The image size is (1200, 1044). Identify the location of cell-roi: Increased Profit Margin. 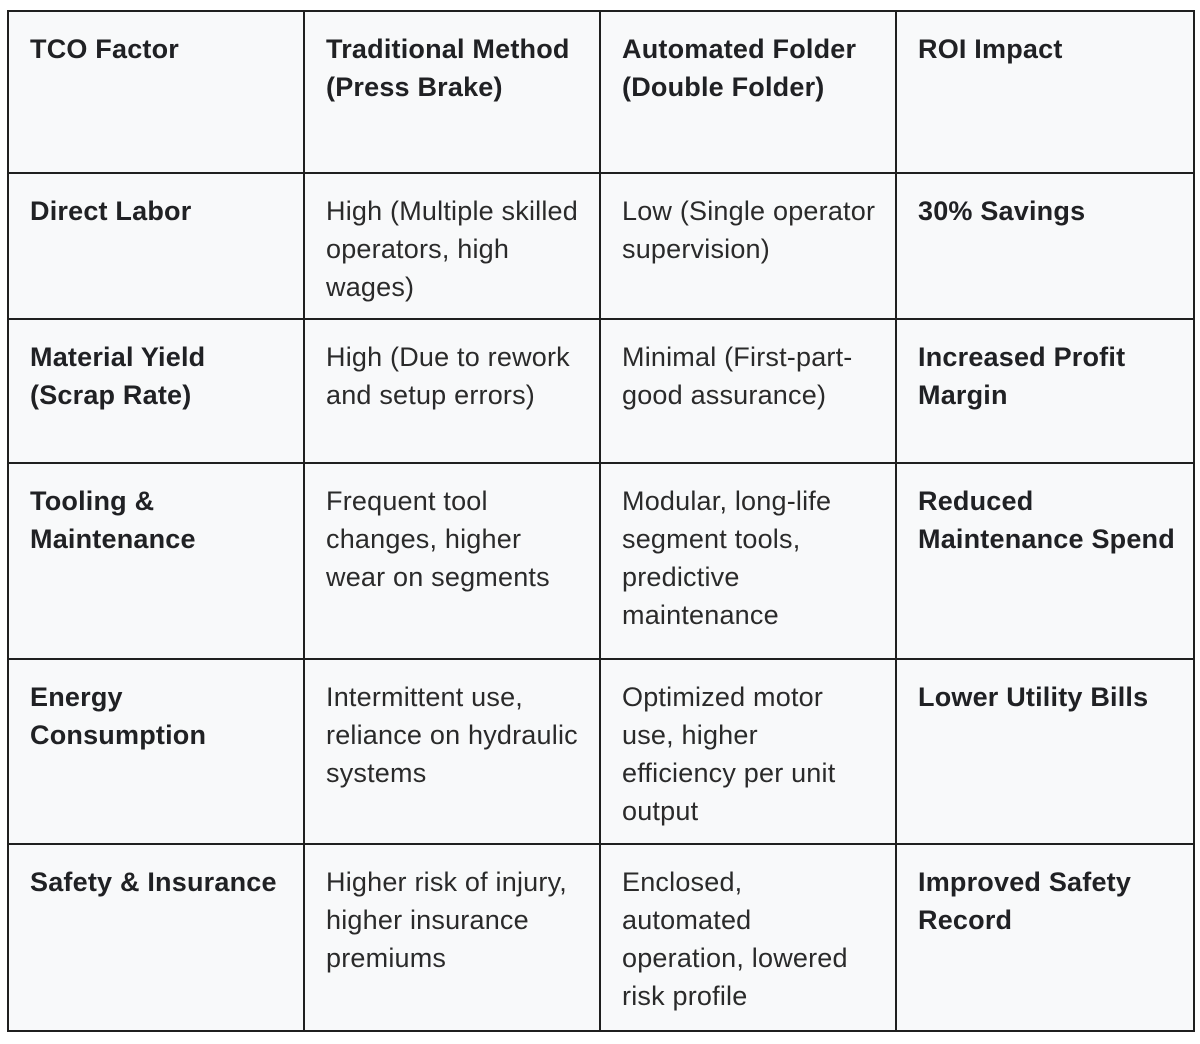
(1045, 391).